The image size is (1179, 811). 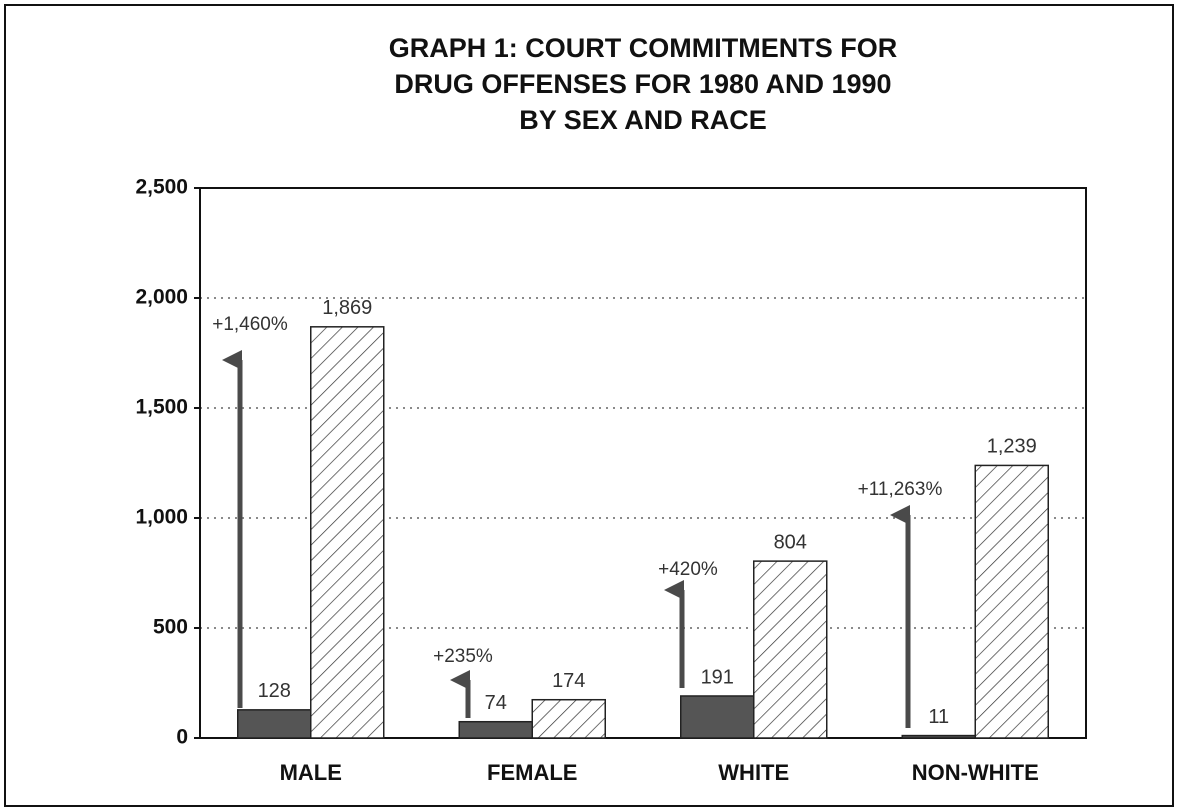 I want to click on annotation: +235%, so click(x=463, y=656).